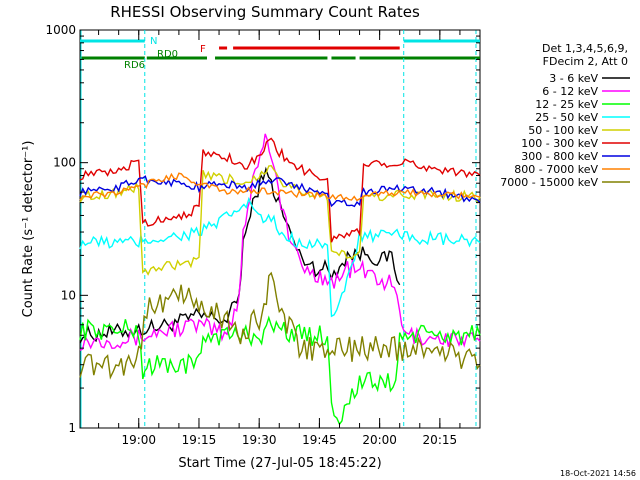  What do you see at coordinates (265, 12) in the screenshot?
I see `chart-title: RHESSI Observing Summary Count Rates` at bounding box center [265, 12].